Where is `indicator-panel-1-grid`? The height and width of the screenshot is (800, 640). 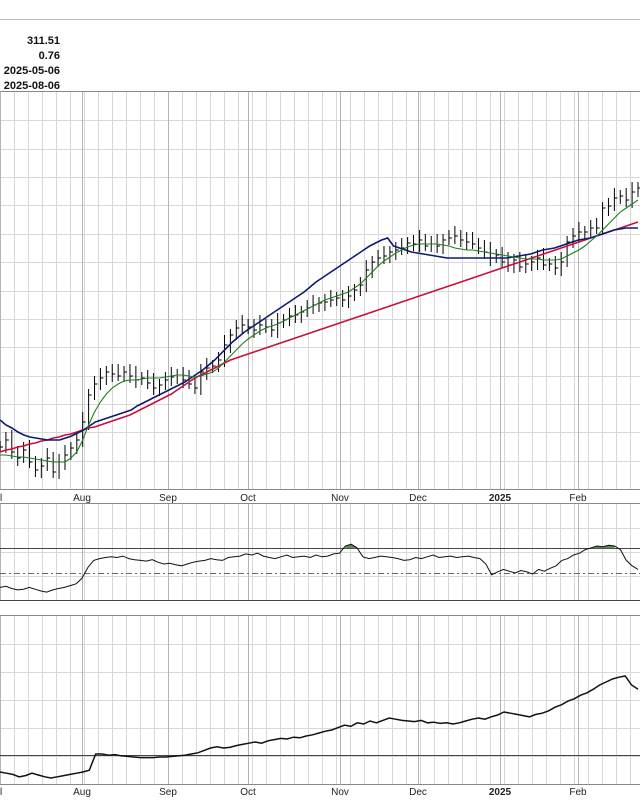 indicator-panel-1-grid is located at coordinates (320, 552).